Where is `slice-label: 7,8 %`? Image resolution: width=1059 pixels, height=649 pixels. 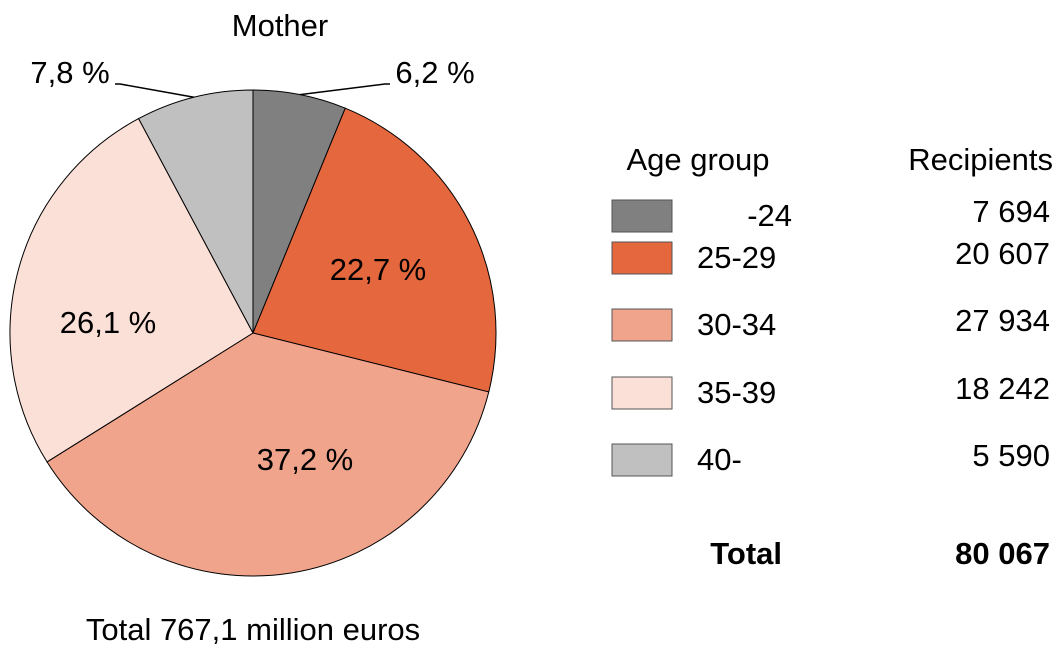
slice-label: 7,8 % is located at coordinates (69, 72).